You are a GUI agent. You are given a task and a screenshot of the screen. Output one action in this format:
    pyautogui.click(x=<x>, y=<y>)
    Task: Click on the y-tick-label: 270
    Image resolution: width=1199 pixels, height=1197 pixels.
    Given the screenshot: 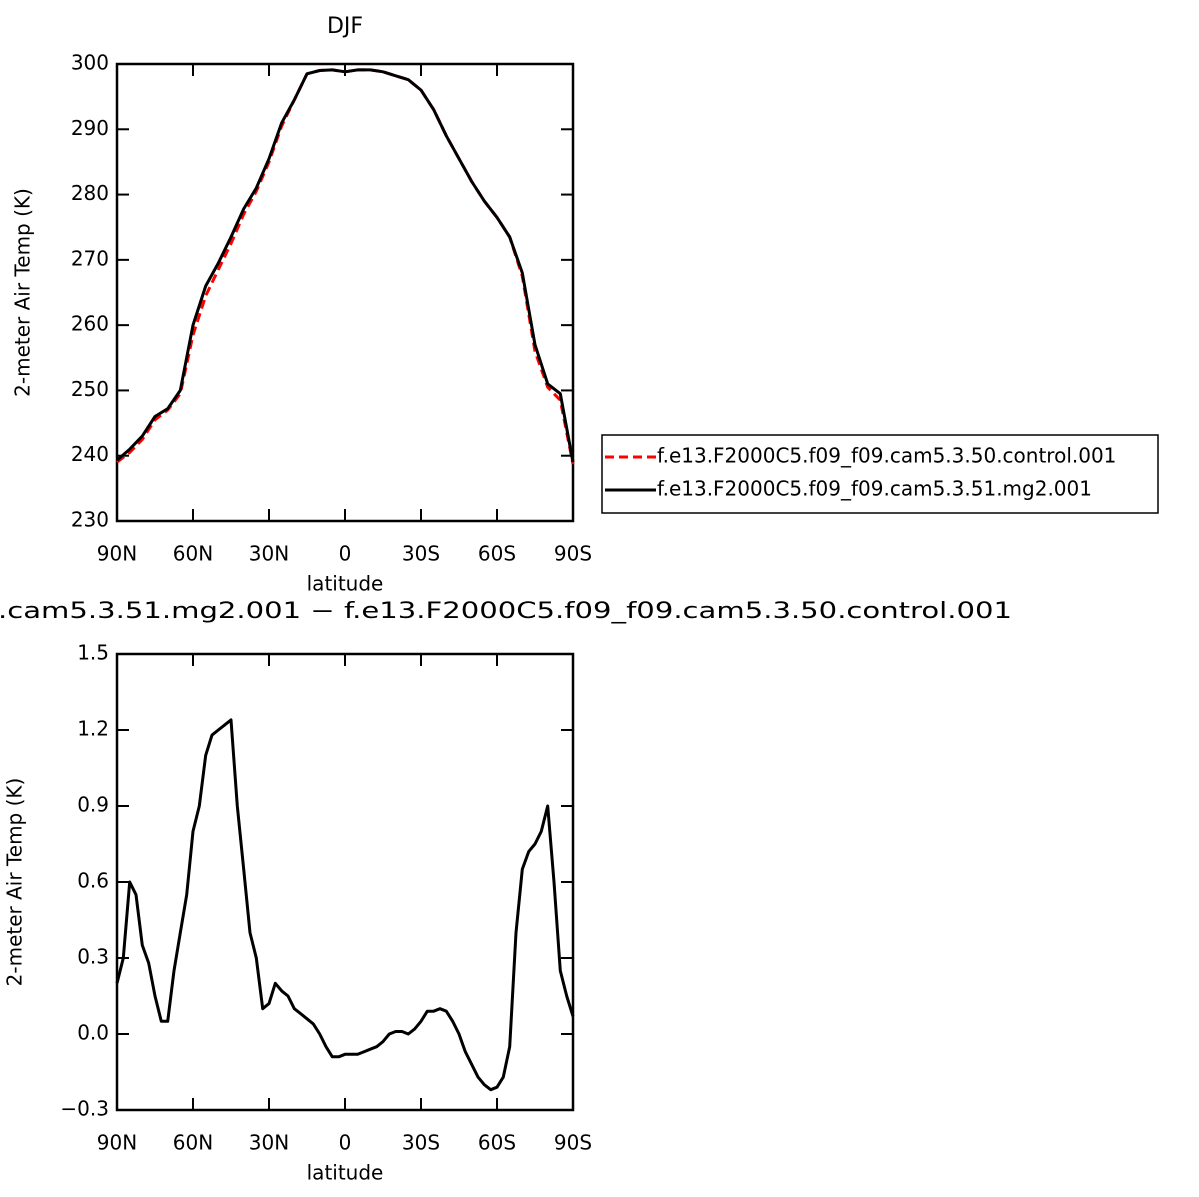 What is the action you would take?
    pyautogui.click(x=90, y=258)
    